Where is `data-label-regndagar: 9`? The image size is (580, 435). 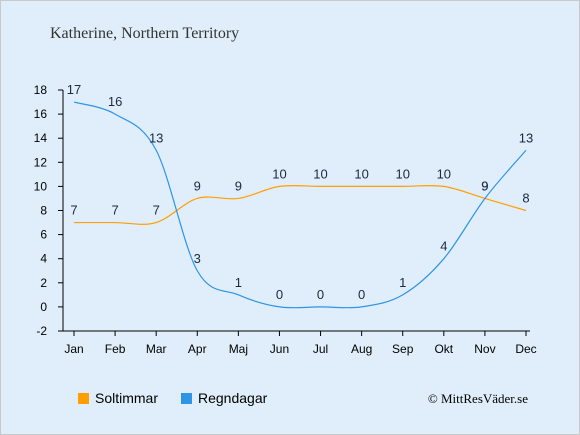
data-label-regndagar: 9 is located at coordinates (484, 185).